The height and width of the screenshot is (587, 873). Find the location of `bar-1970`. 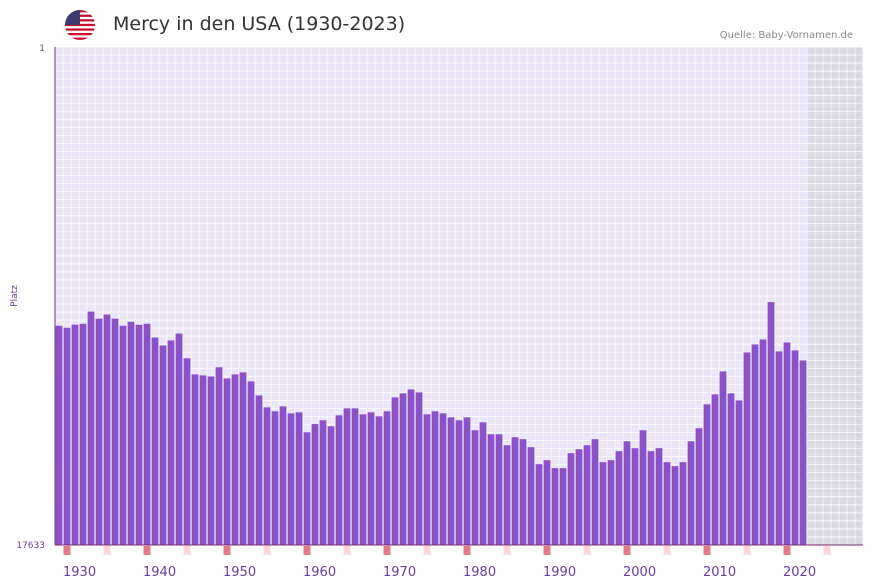

bar-1970 is located at coordinates (387, 478).